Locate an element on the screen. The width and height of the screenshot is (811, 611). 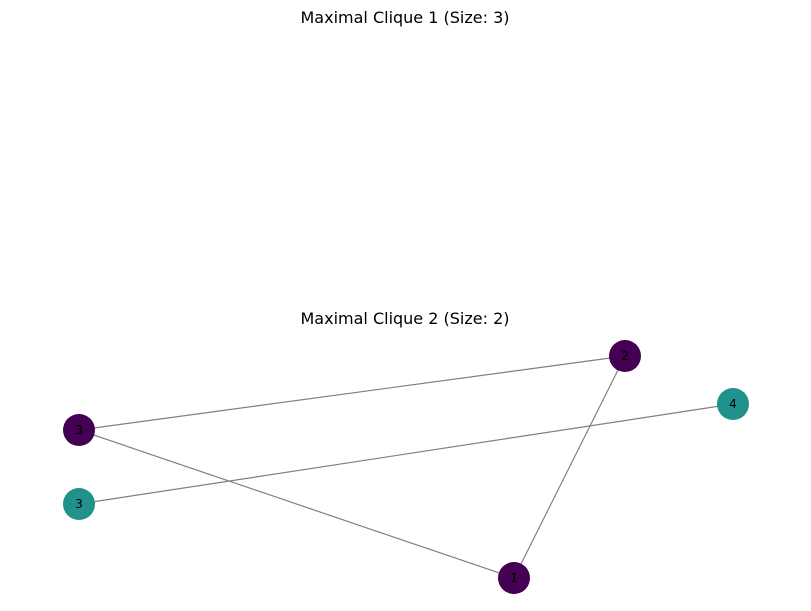
graph-node: 1 is located at coordinates (514, 578).